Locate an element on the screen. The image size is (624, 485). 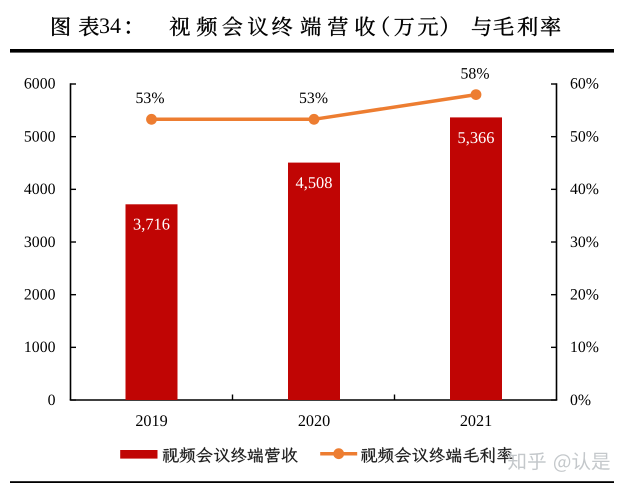
svg-text: 4000 is located at coordinates (40, 189).